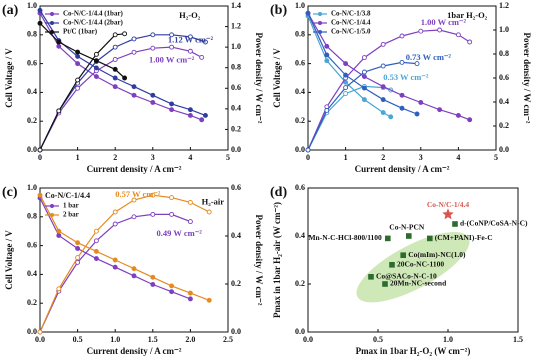 The width and height of the screenshot is (535, 363). Describe the element at coordinates (418, 283) in the screenshot. I see `point-label: 20Mn-NC-second` at that location.